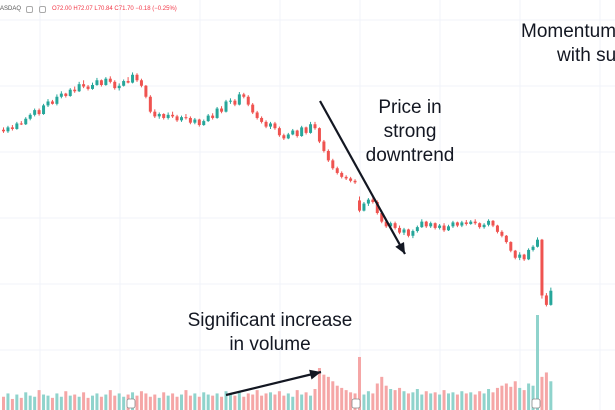 This screenshot has height=410, width=615. Describe the element at coordinates (30, 9) in the screenshot. I see `eye-toggle-icon` at that location.